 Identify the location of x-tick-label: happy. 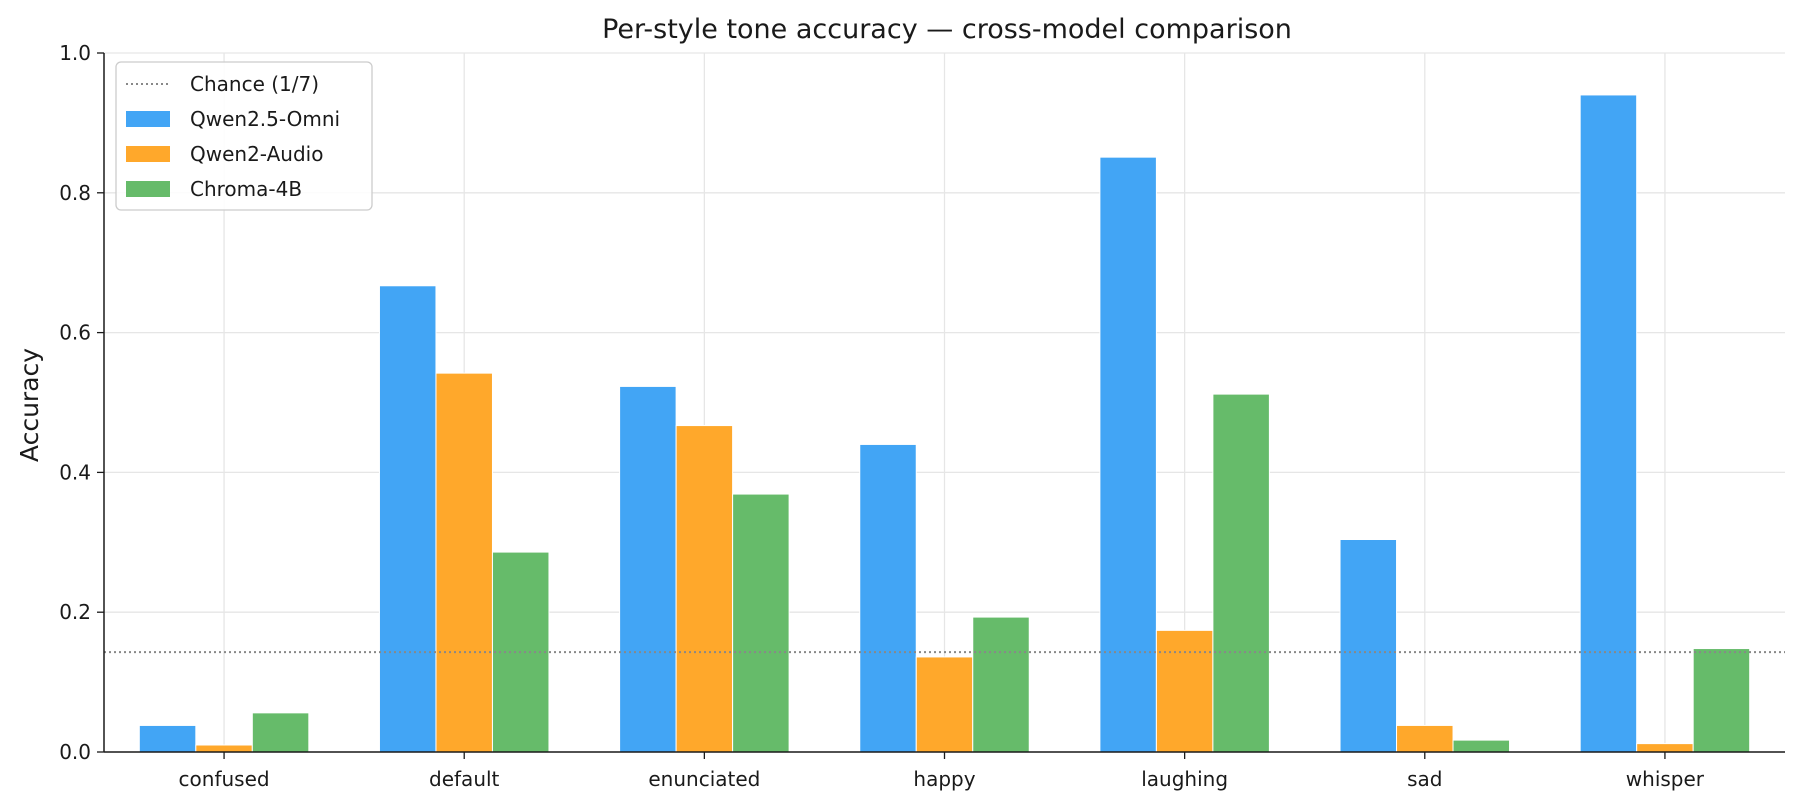
(944, 779).